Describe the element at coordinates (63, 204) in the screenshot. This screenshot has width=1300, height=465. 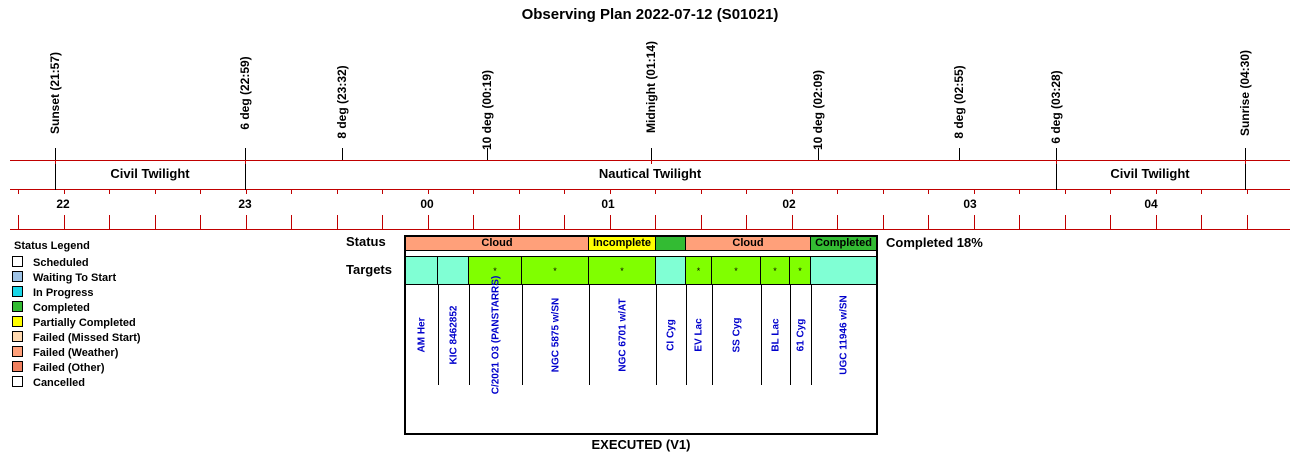
I see `hour-label: 22` at that location.